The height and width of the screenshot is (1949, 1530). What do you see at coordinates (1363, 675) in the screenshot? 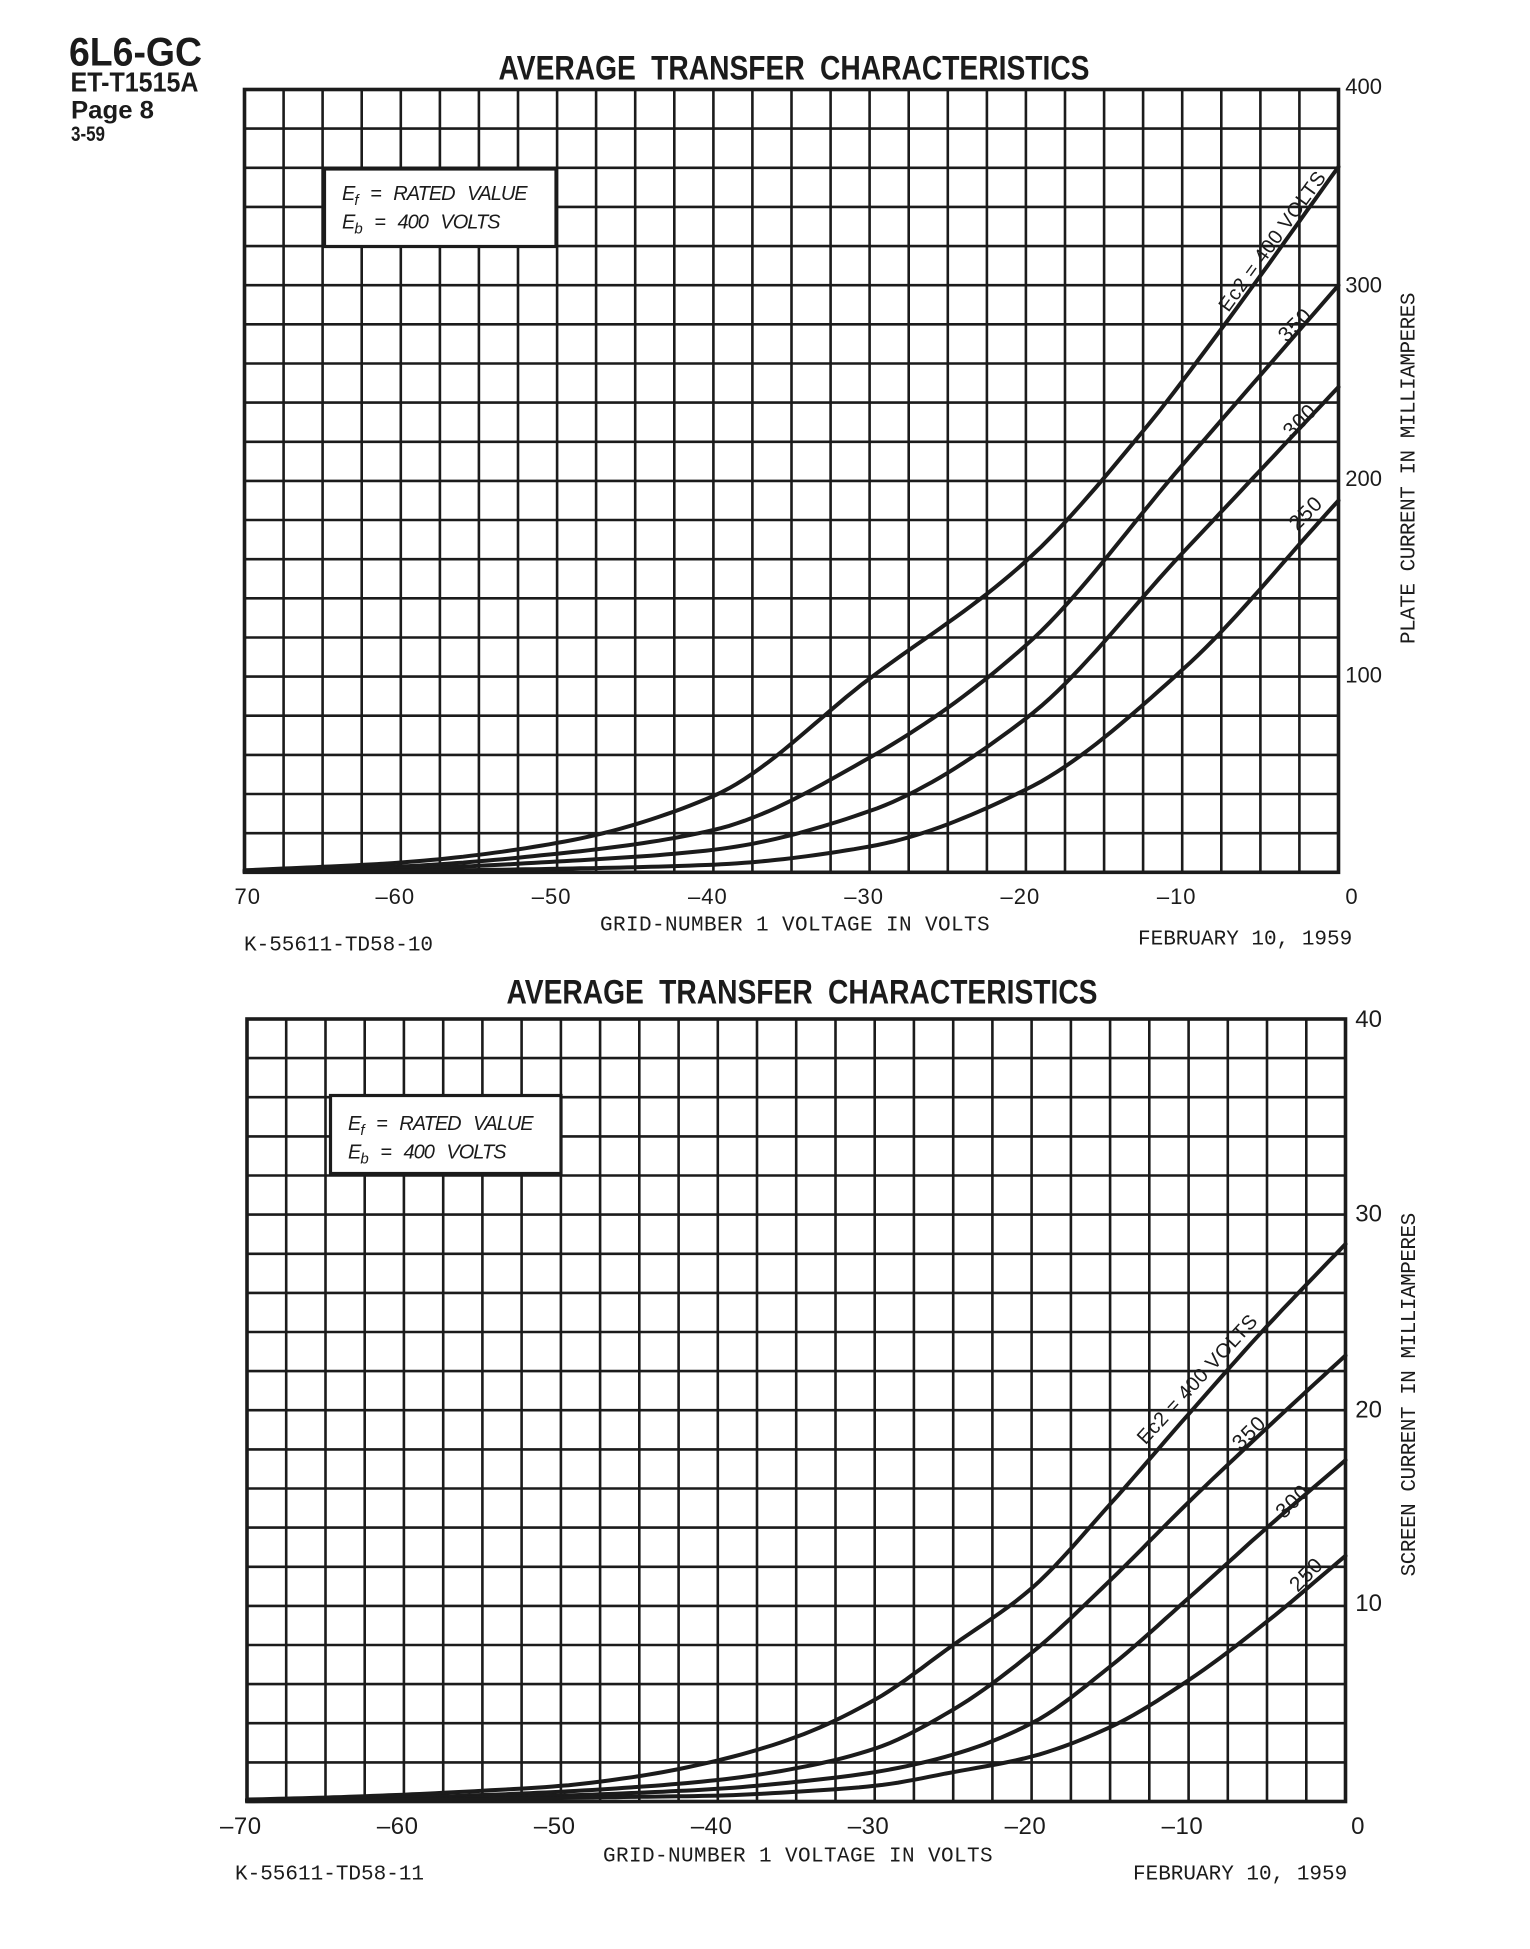
I see `svg-text: 100` at bounding box center [1363, 675].